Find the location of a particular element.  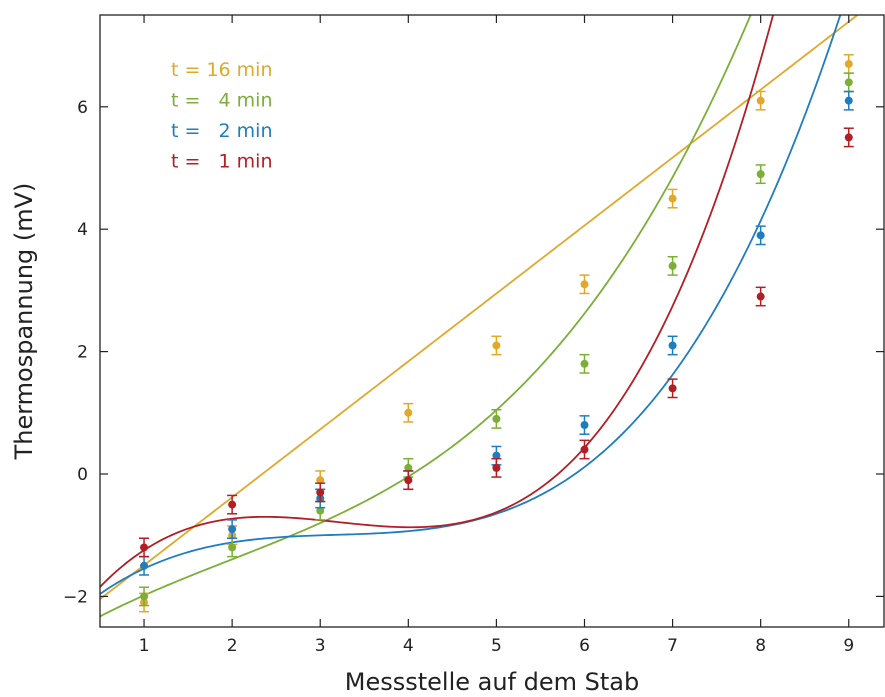

legend-entry: t = 4 min is located at coordinates (222, 101).